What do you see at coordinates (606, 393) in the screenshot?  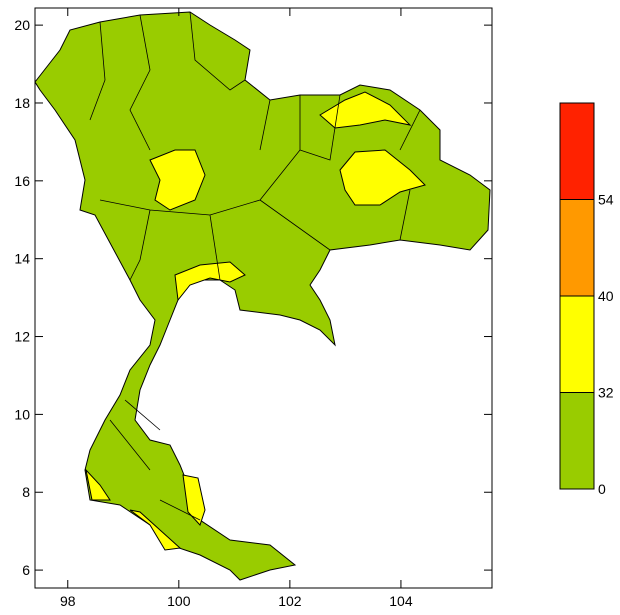 I see `colorbar-label: 32` at bounding box center [606, 393].